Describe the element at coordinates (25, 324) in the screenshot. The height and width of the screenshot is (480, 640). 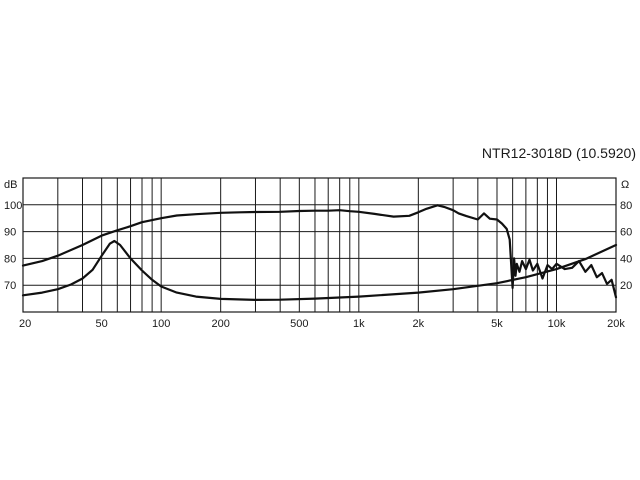
I see `x-tick-label: 20` at that location.